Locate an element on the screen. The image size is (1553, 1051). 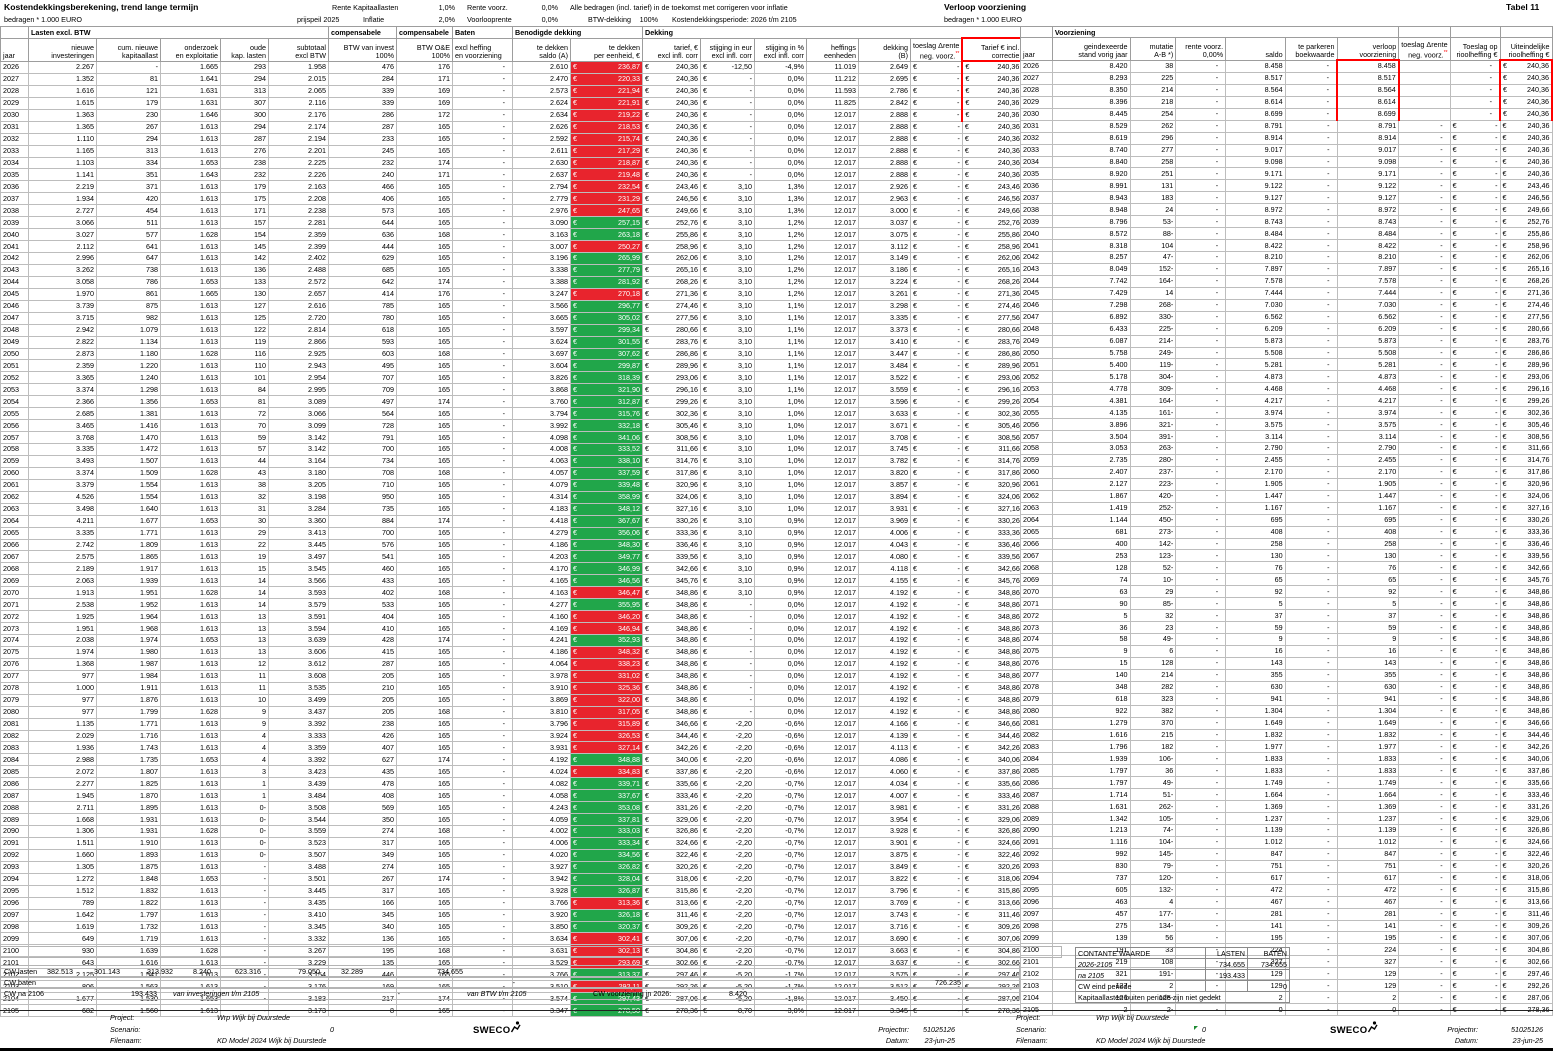
cell: 2047 is located at coordinates (1036, 317).